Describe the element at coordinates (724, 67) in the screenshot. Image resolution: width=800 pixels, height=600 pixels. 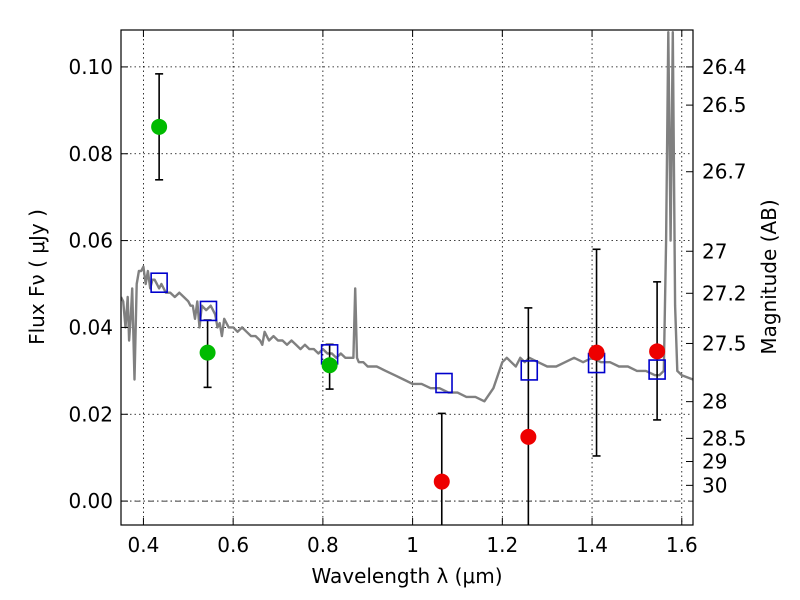
I see `magnitude-tick-label: 26.4` at that location.